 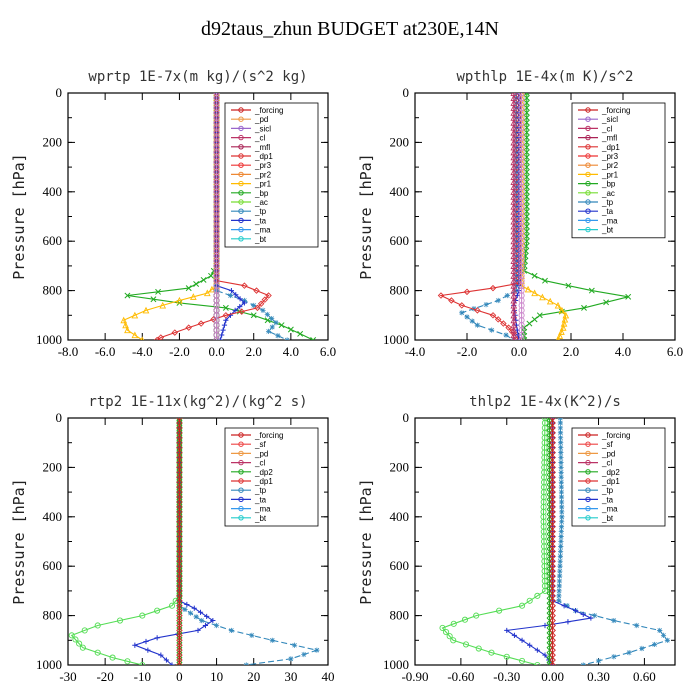 I want to click on series-group, so click(x=218, y=216).